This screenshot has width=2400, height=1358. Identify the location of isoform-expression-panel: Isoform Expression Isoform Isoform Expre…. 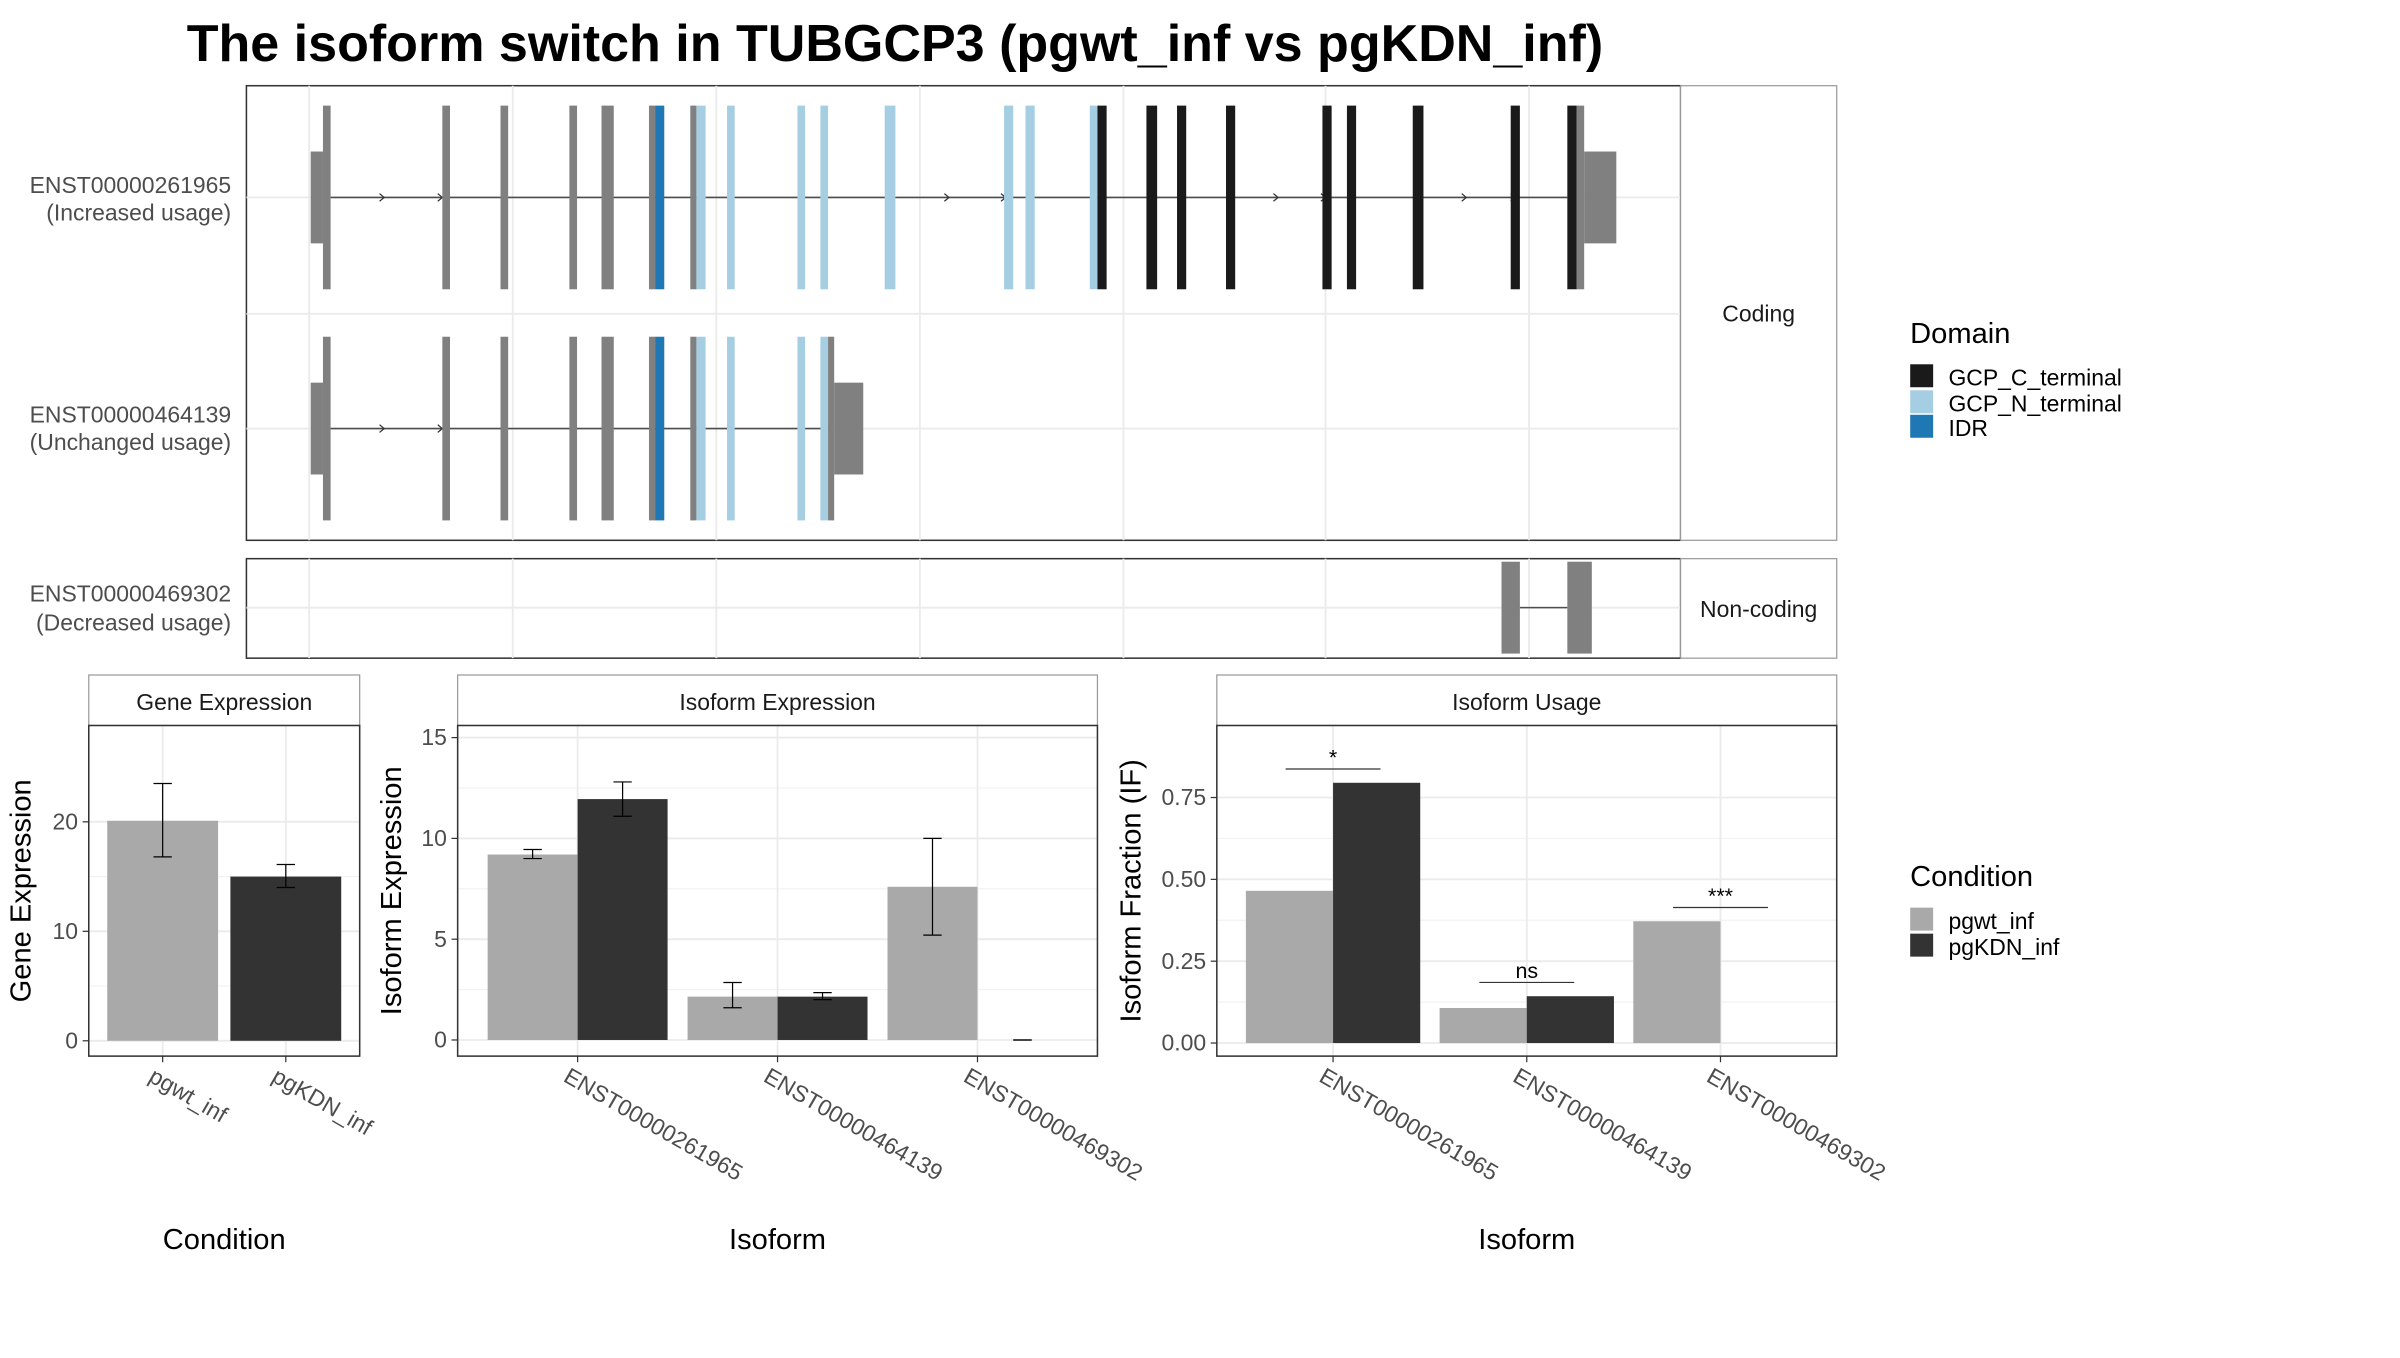
(762, 965).